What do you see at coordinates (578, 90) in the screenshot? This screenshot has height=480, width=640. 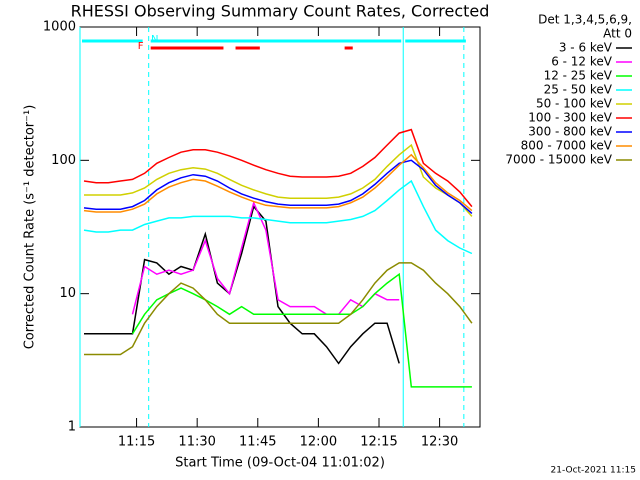 I see `legend-label: 25 - 50 keV` at bounding box center [578, 90].